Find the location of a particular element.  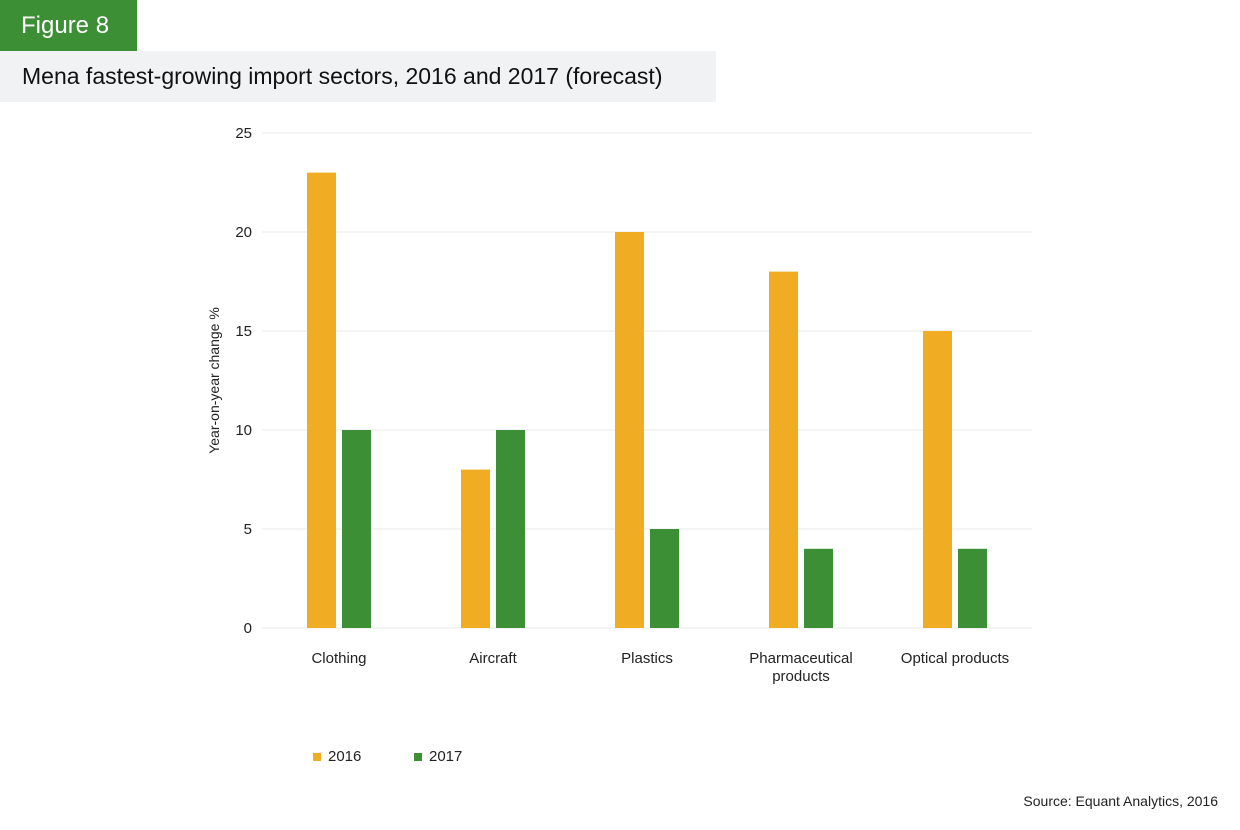

x-tick-label-3: Pharmaceutical products is located at coordinates (800, 667).